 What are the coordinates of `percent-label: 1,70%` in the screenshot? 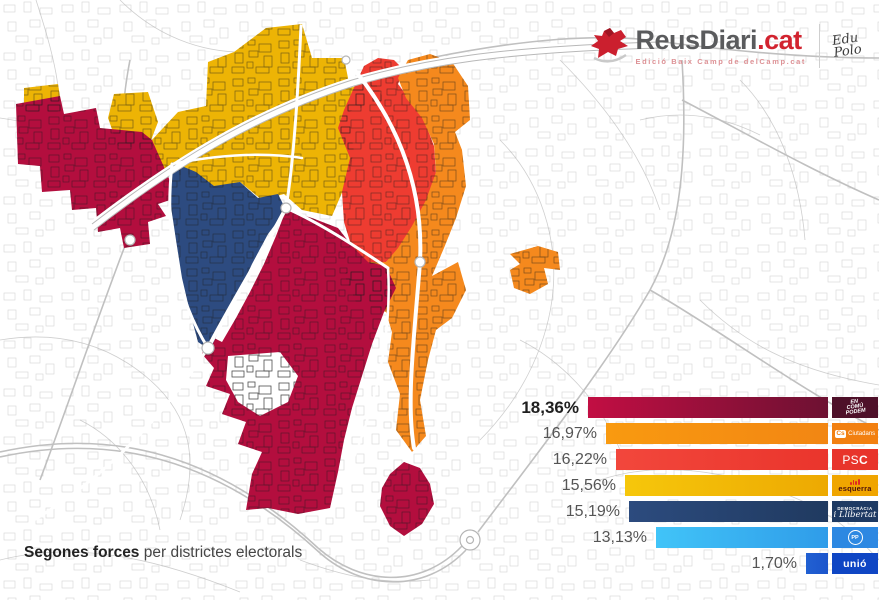 It's located at (774, 563).